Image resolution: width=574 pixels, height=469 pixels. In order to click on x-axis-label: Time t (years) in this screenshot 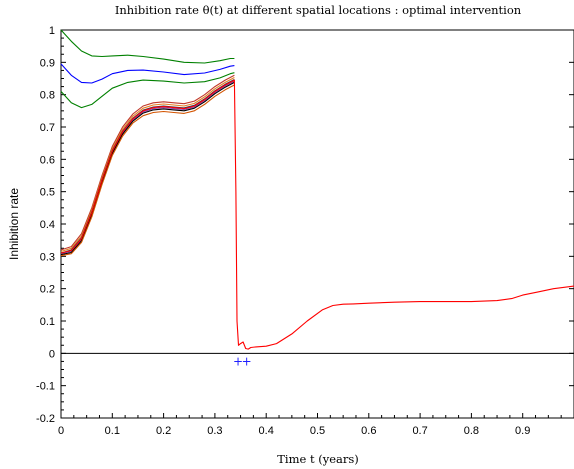, I will do `click(318, 459)`.